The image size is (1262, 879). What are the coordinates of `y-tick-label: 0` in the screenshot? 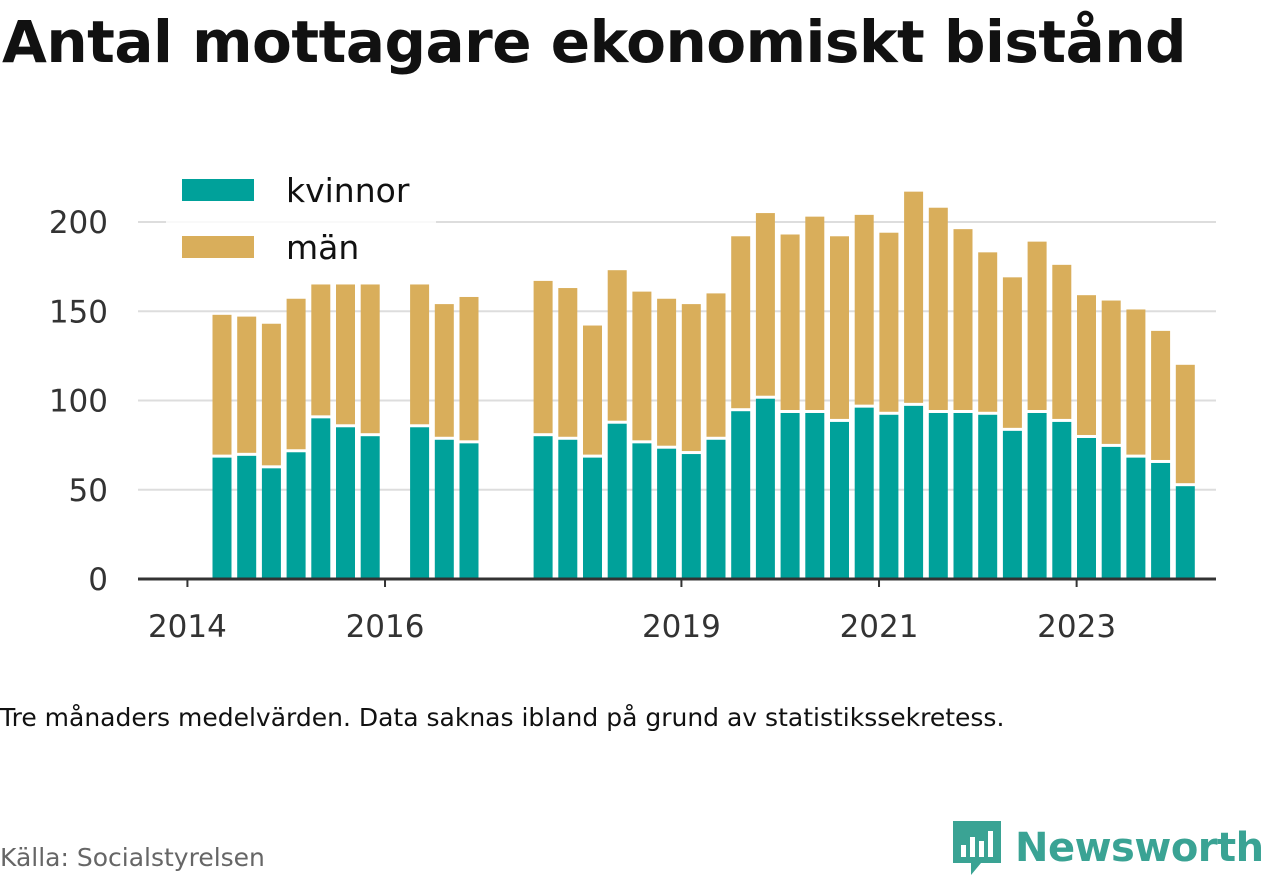 It's located at (98, 580).